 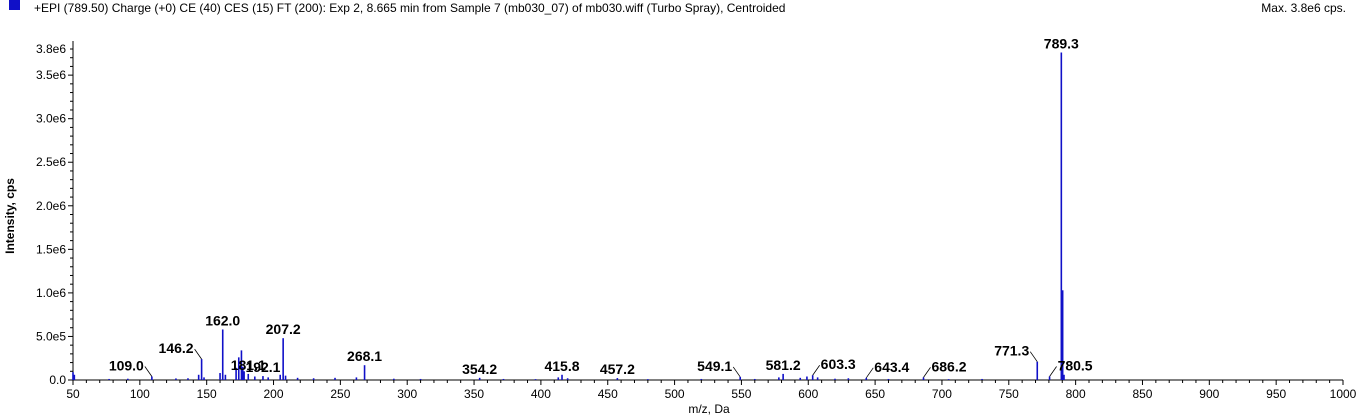 I want to click on x-tick-label: 50, so click(x=73, y=394).